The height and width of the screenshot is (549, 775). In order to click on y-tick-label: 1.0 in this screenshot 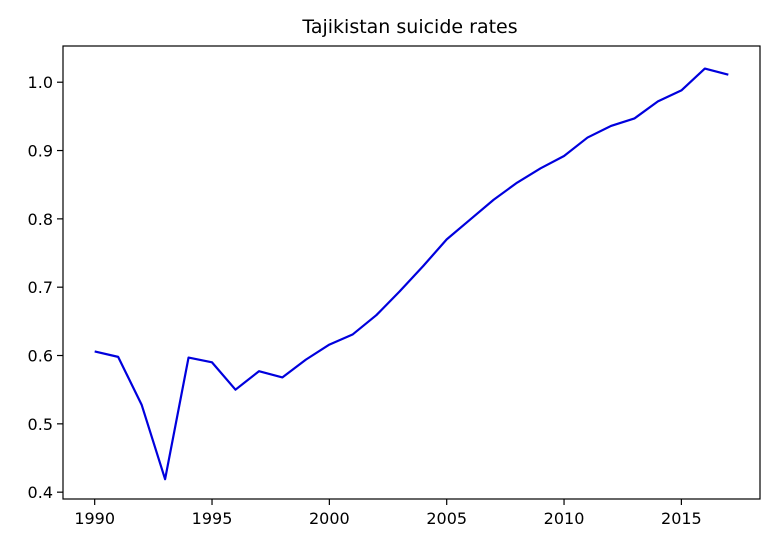, I will do `click(40, 82)`.